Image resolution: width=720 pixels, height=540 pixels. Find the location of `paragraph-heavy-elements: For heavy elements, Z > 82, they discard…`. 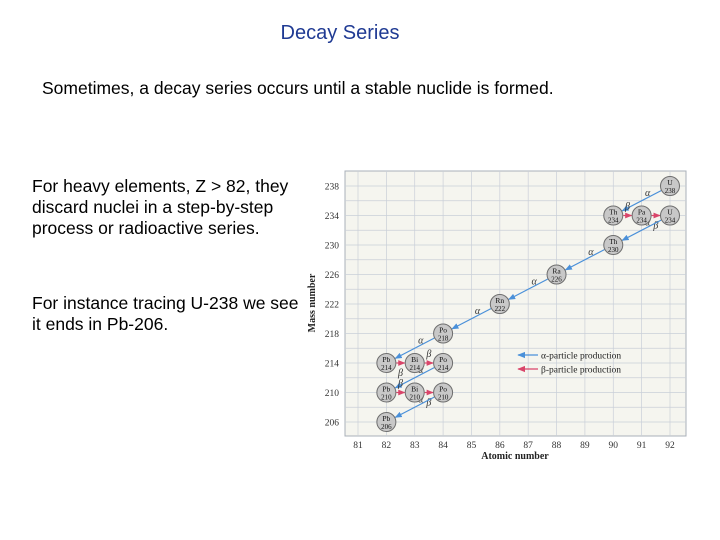

paragraph-heavy-elements: For heavy elements, Z > 82, they discard… is located at coordinates (160, 207).